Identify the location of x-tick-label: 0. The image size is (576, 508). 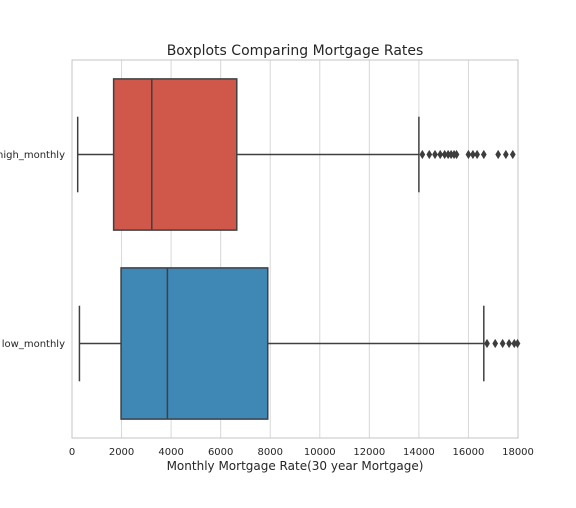
(72, 452).